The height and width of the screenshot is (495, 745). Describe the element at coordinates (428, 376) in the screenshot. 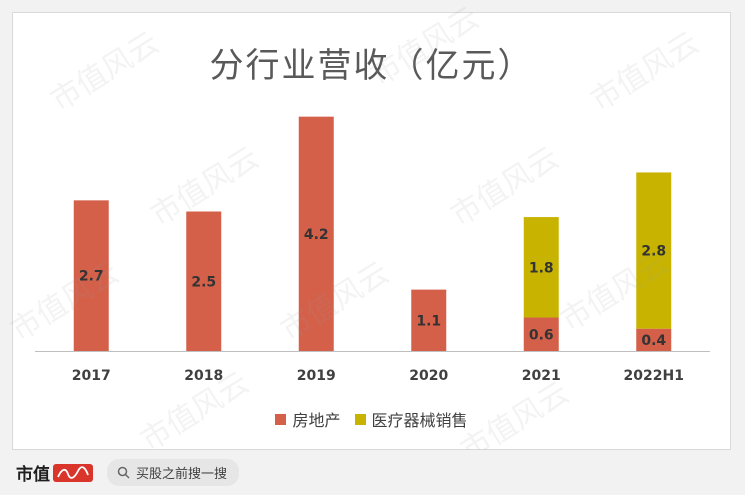

I see `x-tick-label: 2020` at that location.